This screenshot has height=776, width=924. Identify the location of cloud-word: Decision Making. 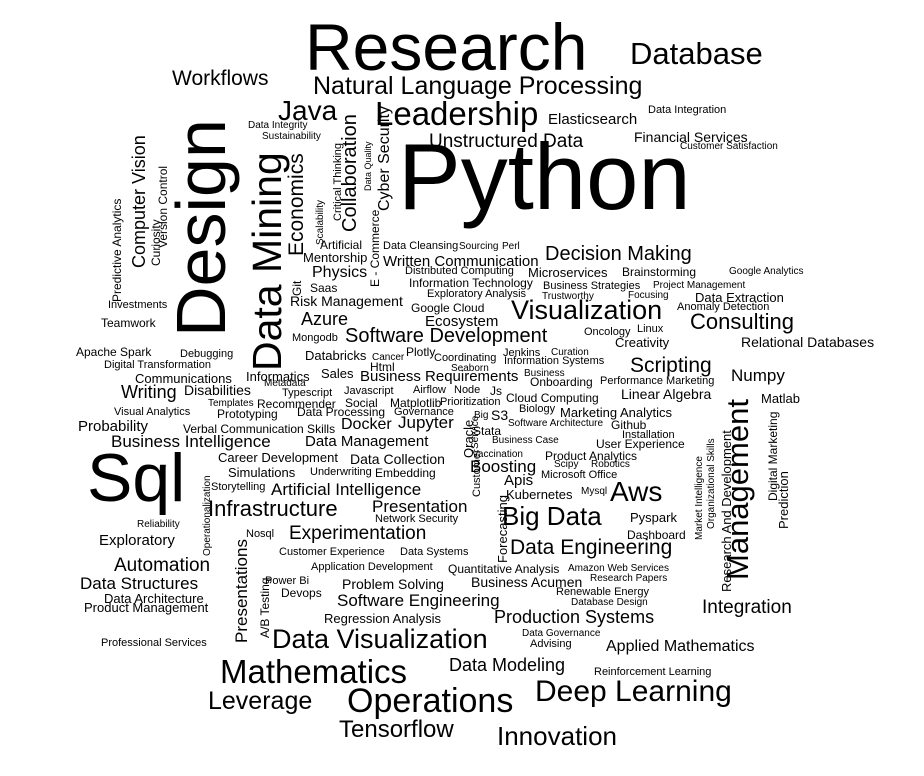
(618, 254).